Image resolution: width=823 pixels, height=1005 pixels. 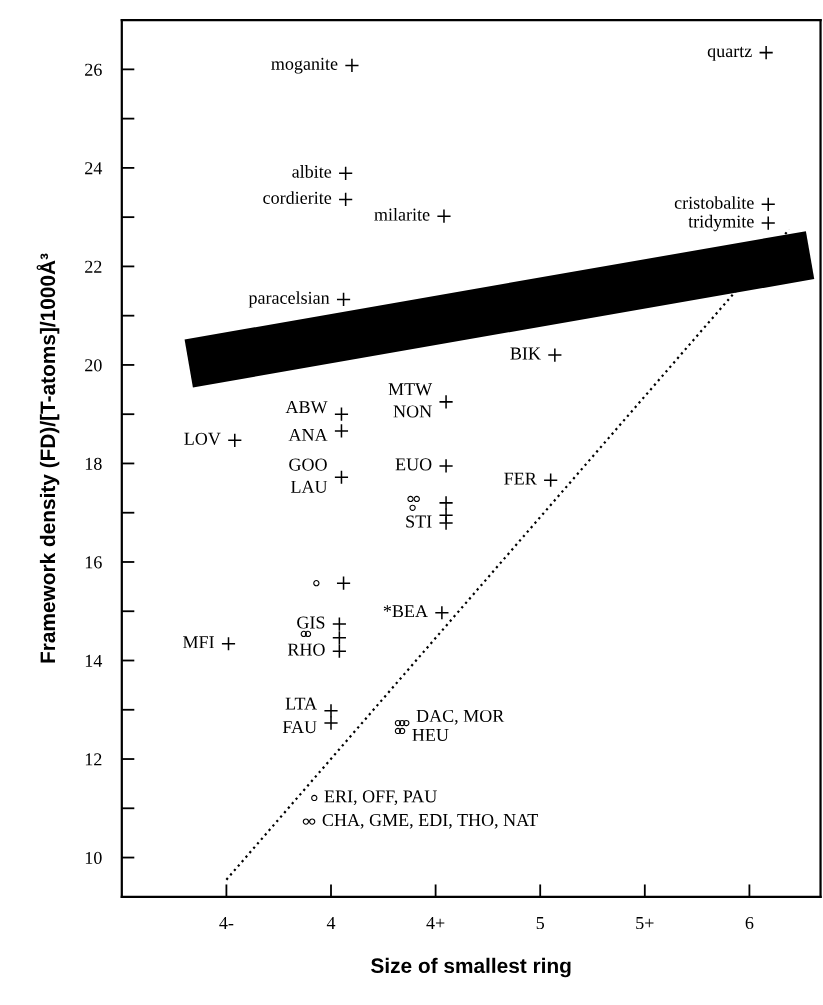 I want to click on x-tick-label: 4-, so click(x=226, y=923).